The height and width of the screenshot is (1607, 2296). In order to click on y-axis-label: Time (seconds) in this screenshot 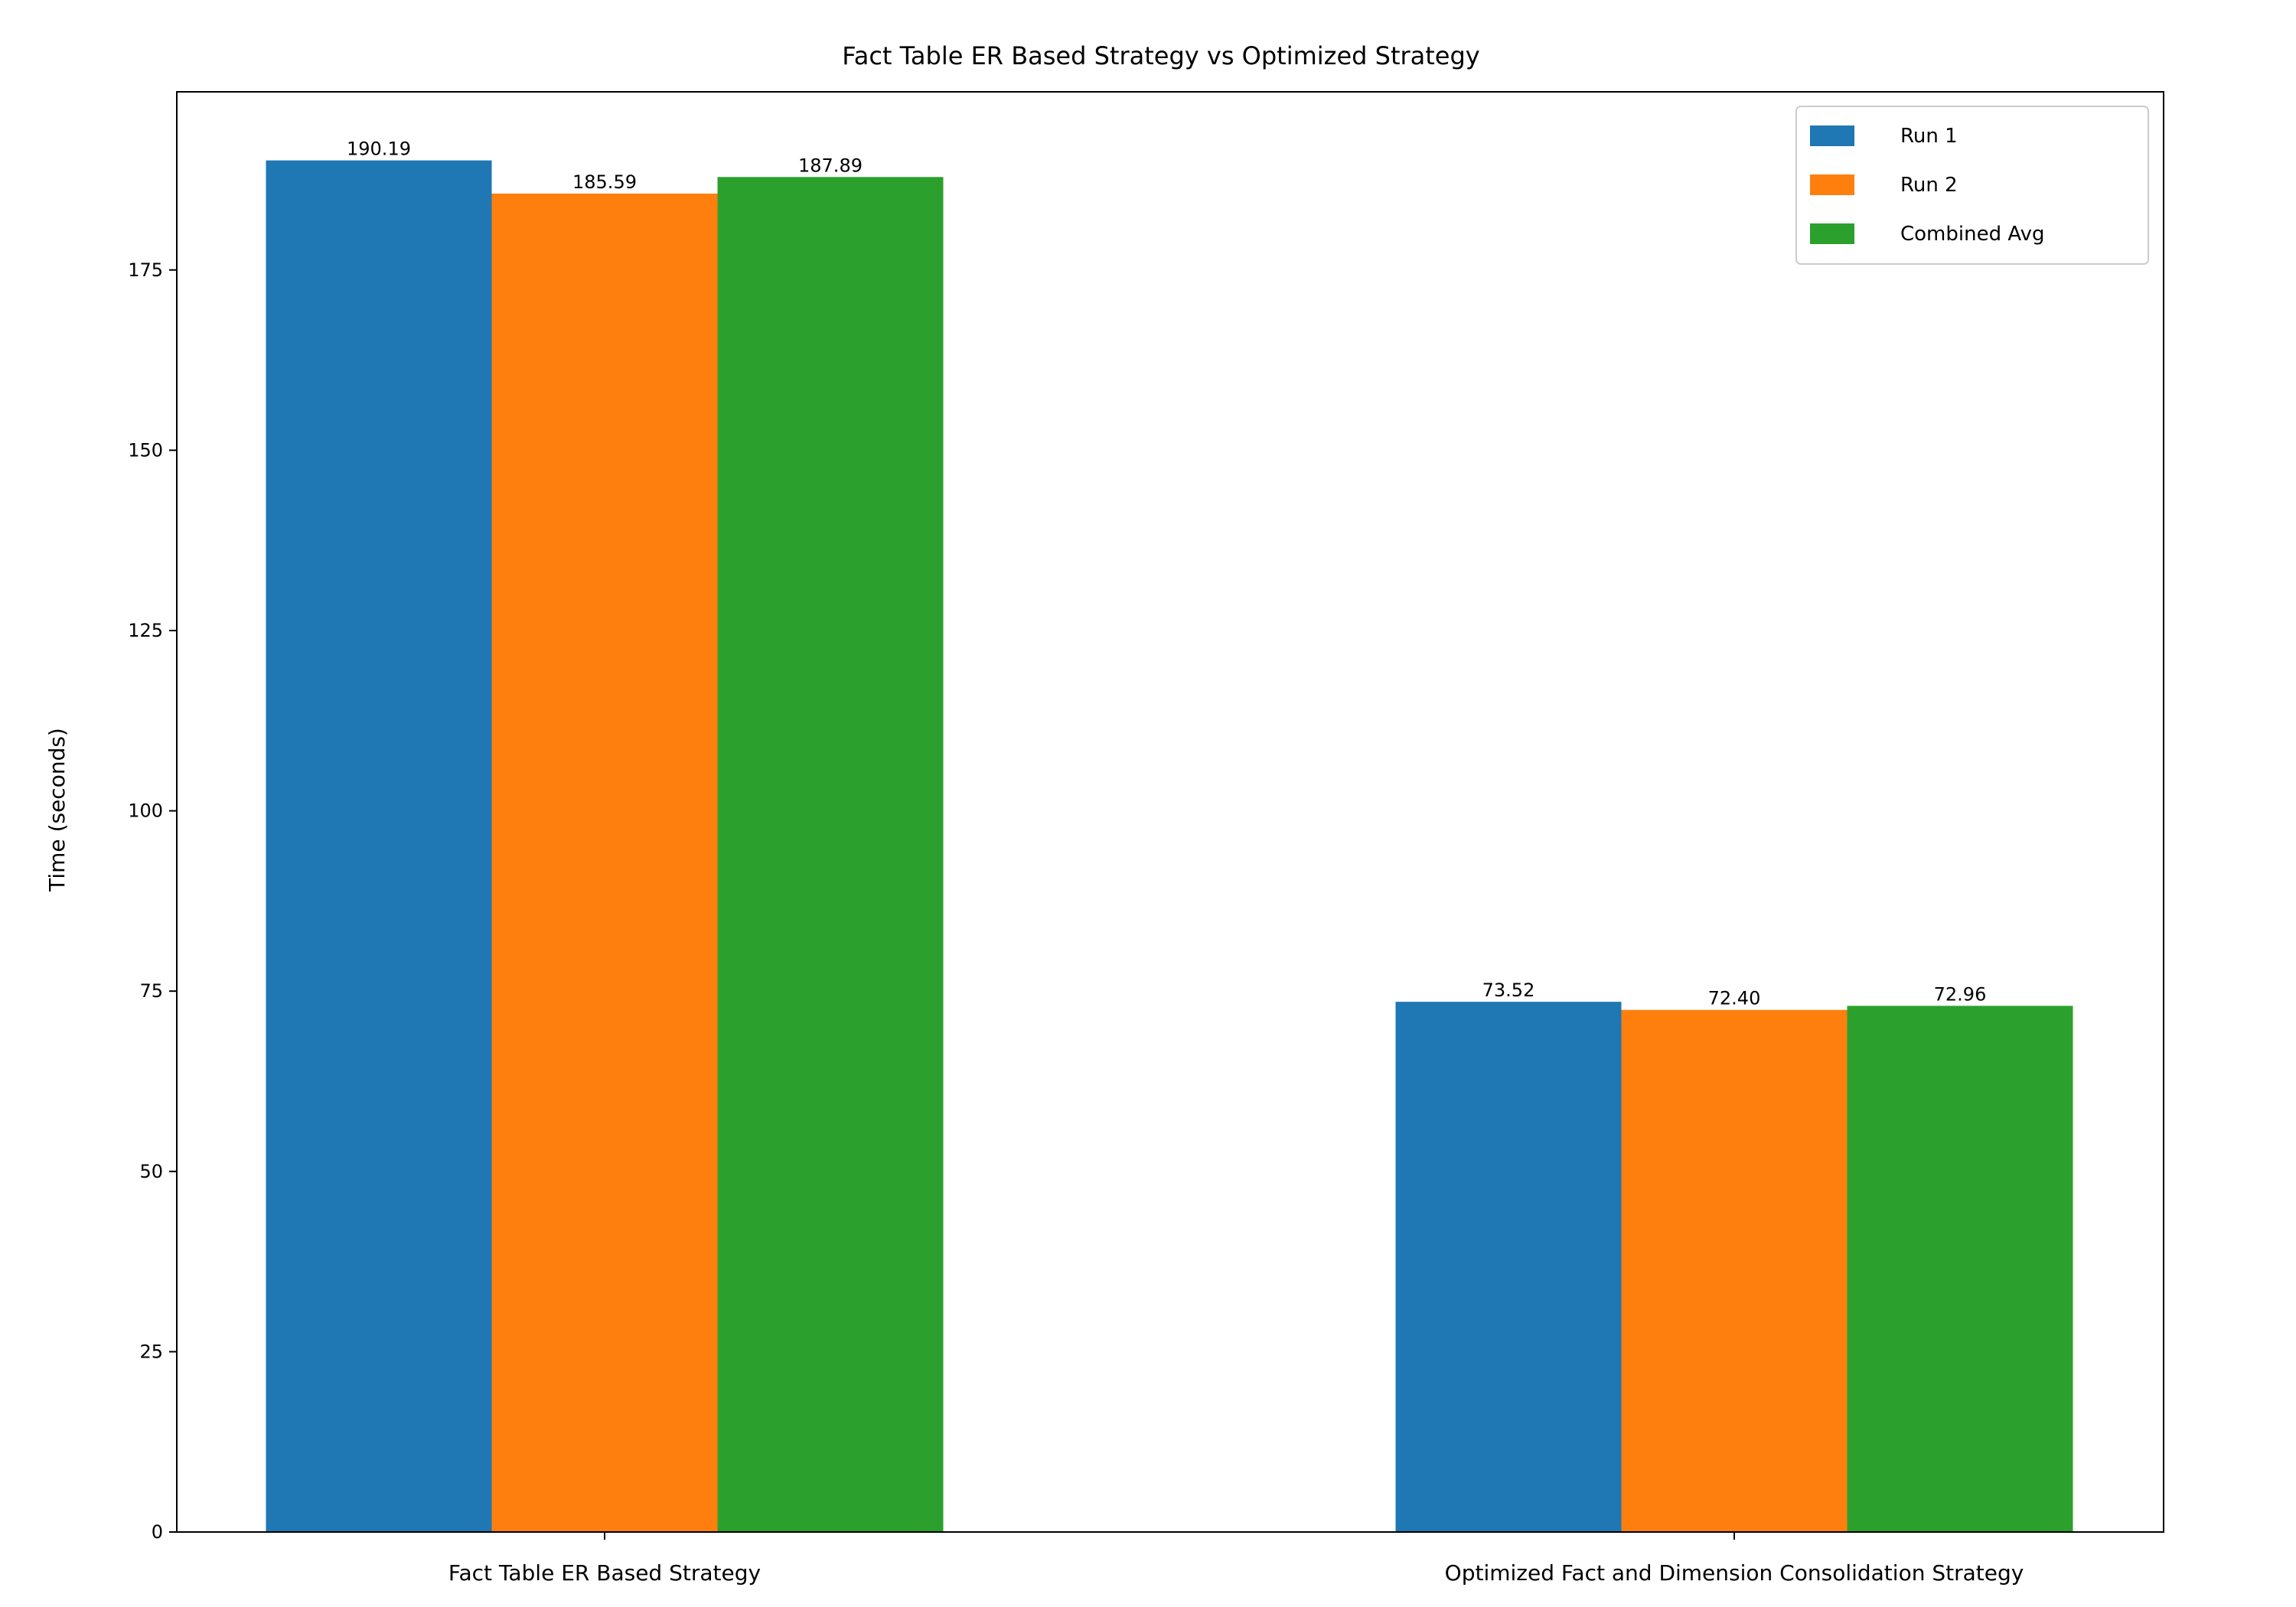, I will do `click(57, 810)`.